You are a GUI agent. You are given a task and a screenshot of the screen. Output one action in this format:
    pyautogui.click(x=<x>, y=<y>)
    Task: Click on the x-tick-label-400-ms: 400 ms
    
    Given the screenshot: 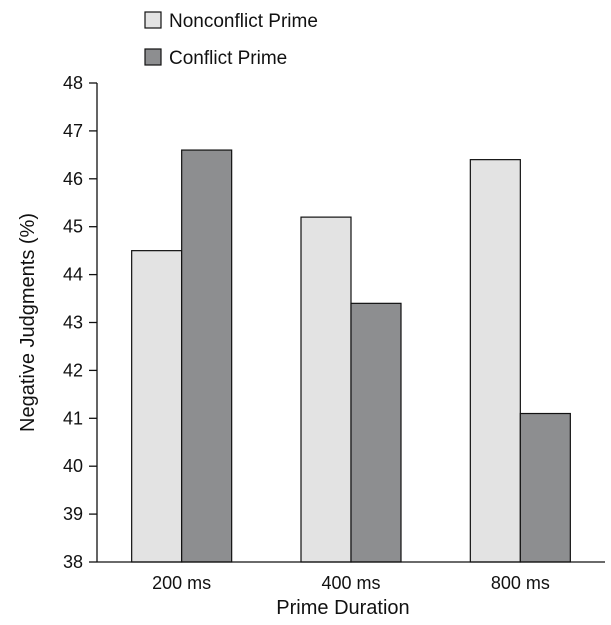 What is the action you would take?
    pyautogui.click(x=350, y=583)
    